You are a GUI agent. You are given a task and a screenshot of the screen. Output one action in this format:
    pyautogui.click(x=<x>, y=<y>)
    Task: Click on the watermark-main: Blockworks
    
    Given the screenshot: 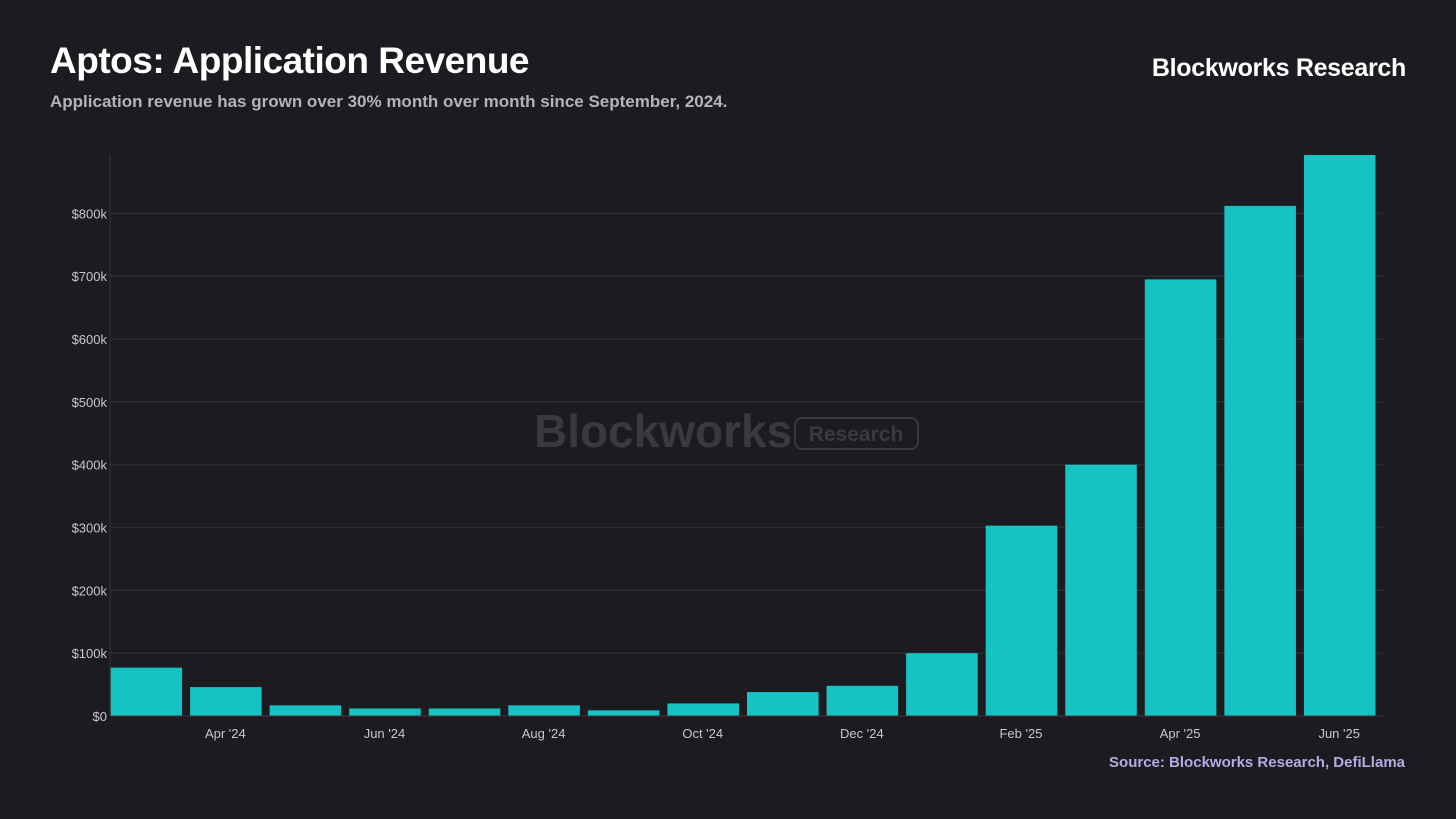 What is the action you would take?
    pyautogui.click(x=663, y=431)
    